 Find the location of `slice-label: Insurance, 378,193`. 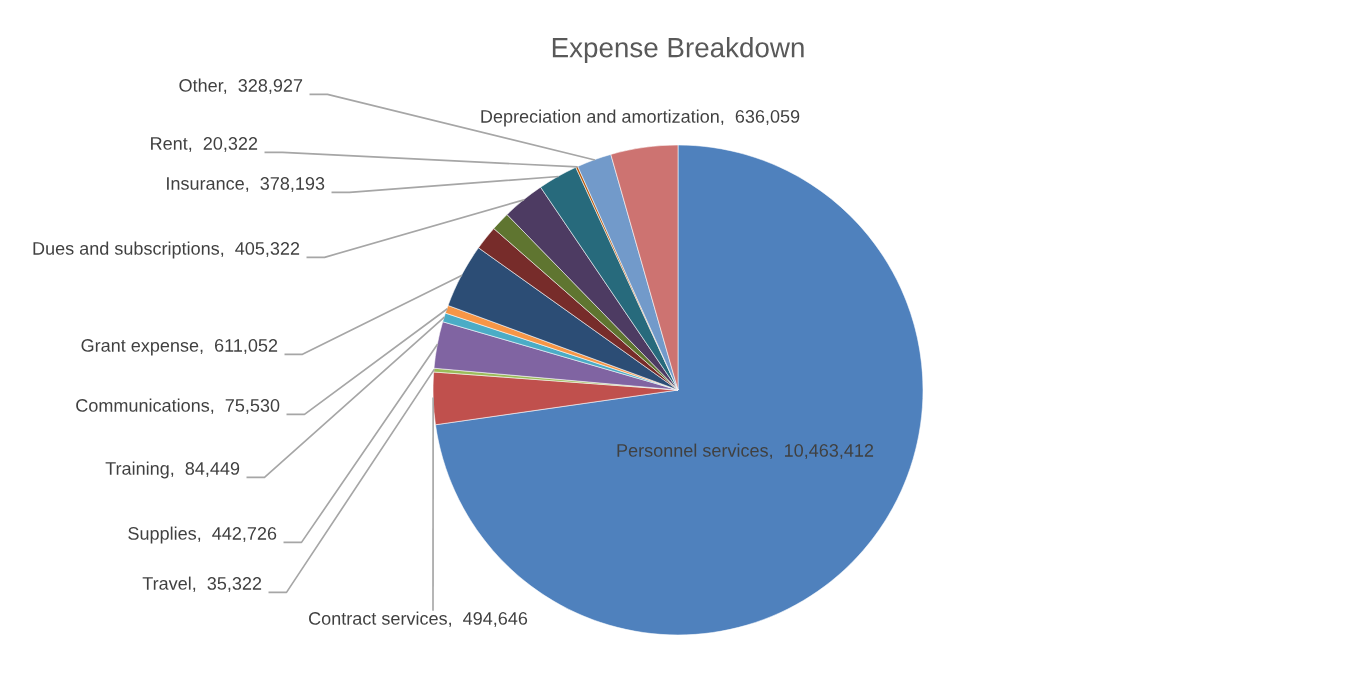

slice-label: Insurance, 378,193 is located at coordinates (246, 184).